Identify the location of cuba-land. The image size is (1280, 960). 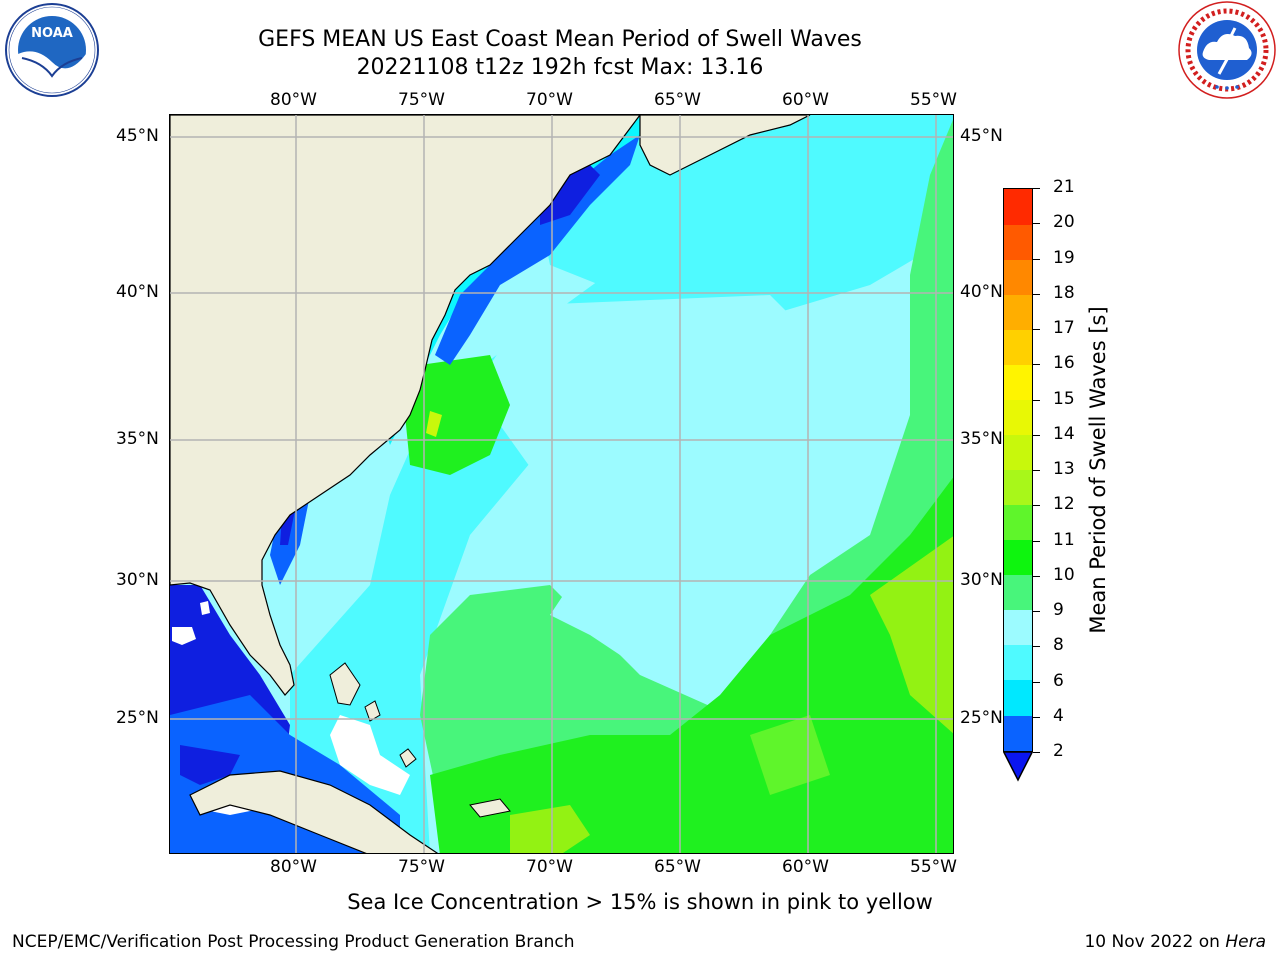
(314, 811).